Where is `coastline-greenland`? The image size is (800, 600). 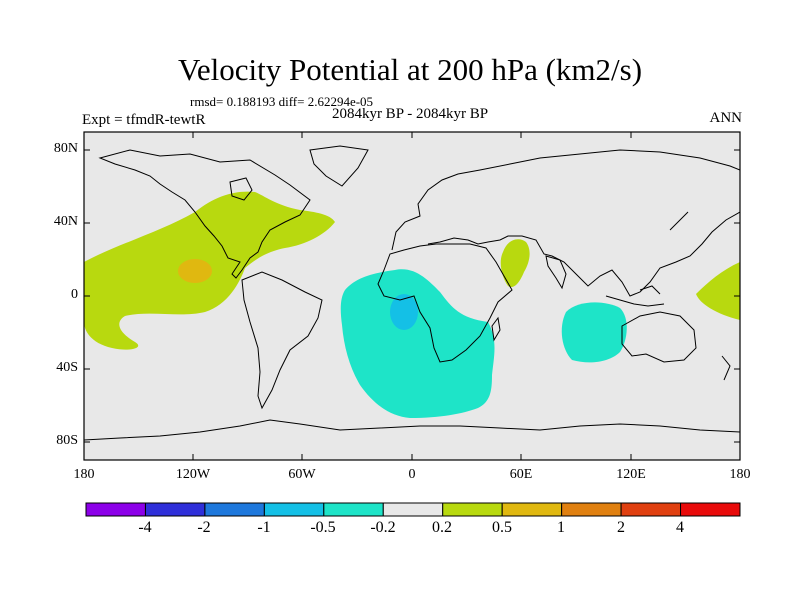 coastline-greenland is located at coordinates (339, 166).